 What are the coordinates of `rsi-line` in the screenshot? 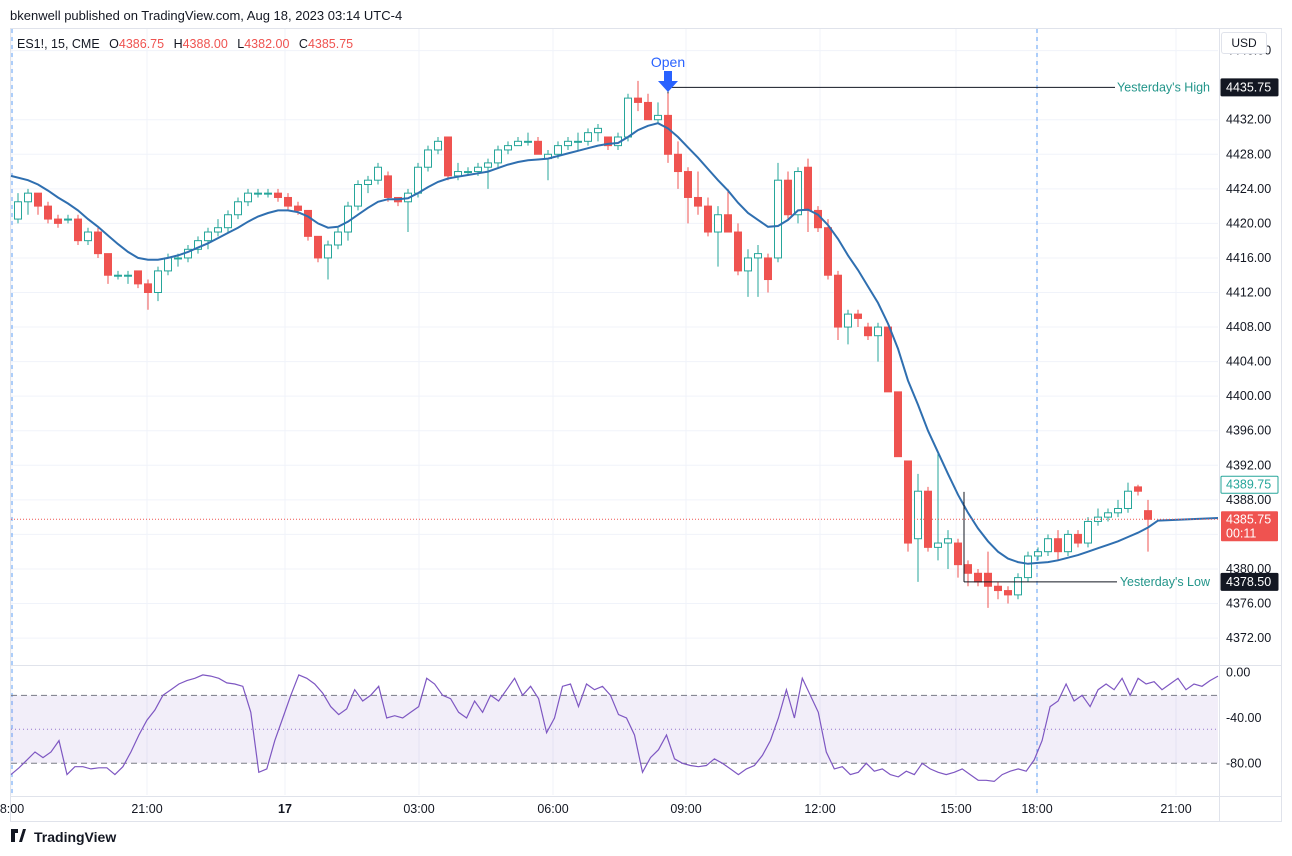 It's located at (614, 728).